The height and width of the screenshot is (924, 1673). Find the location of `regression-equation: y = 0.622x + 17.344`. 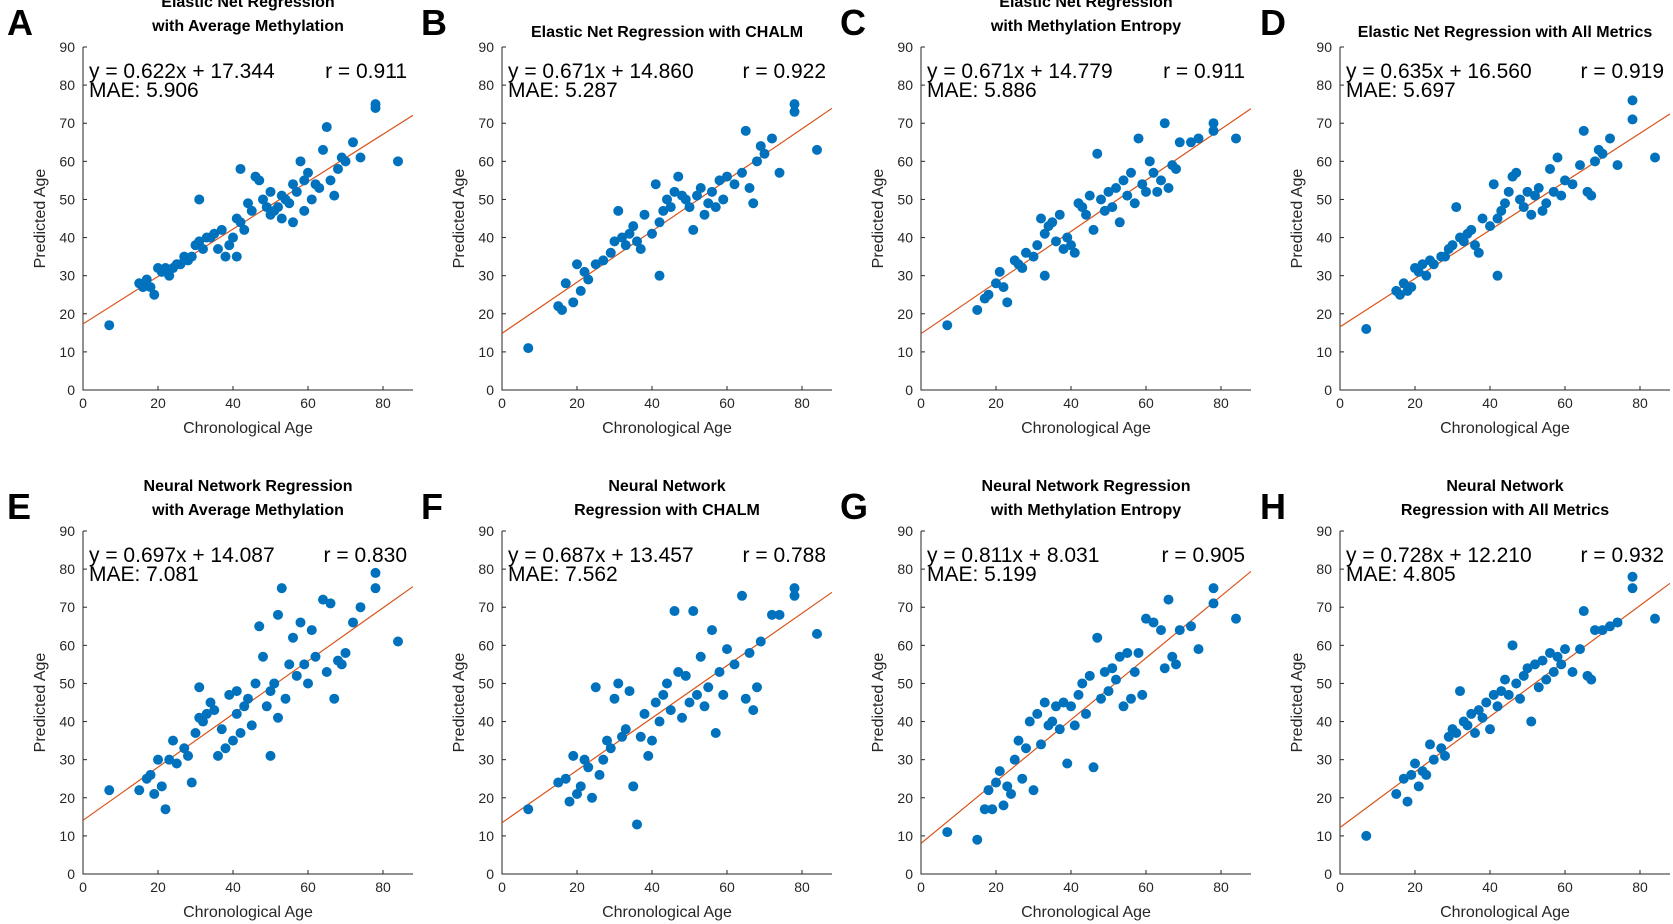

regression-equation: y = 0.622x + 17.344 is located at coordinates (182, 71).